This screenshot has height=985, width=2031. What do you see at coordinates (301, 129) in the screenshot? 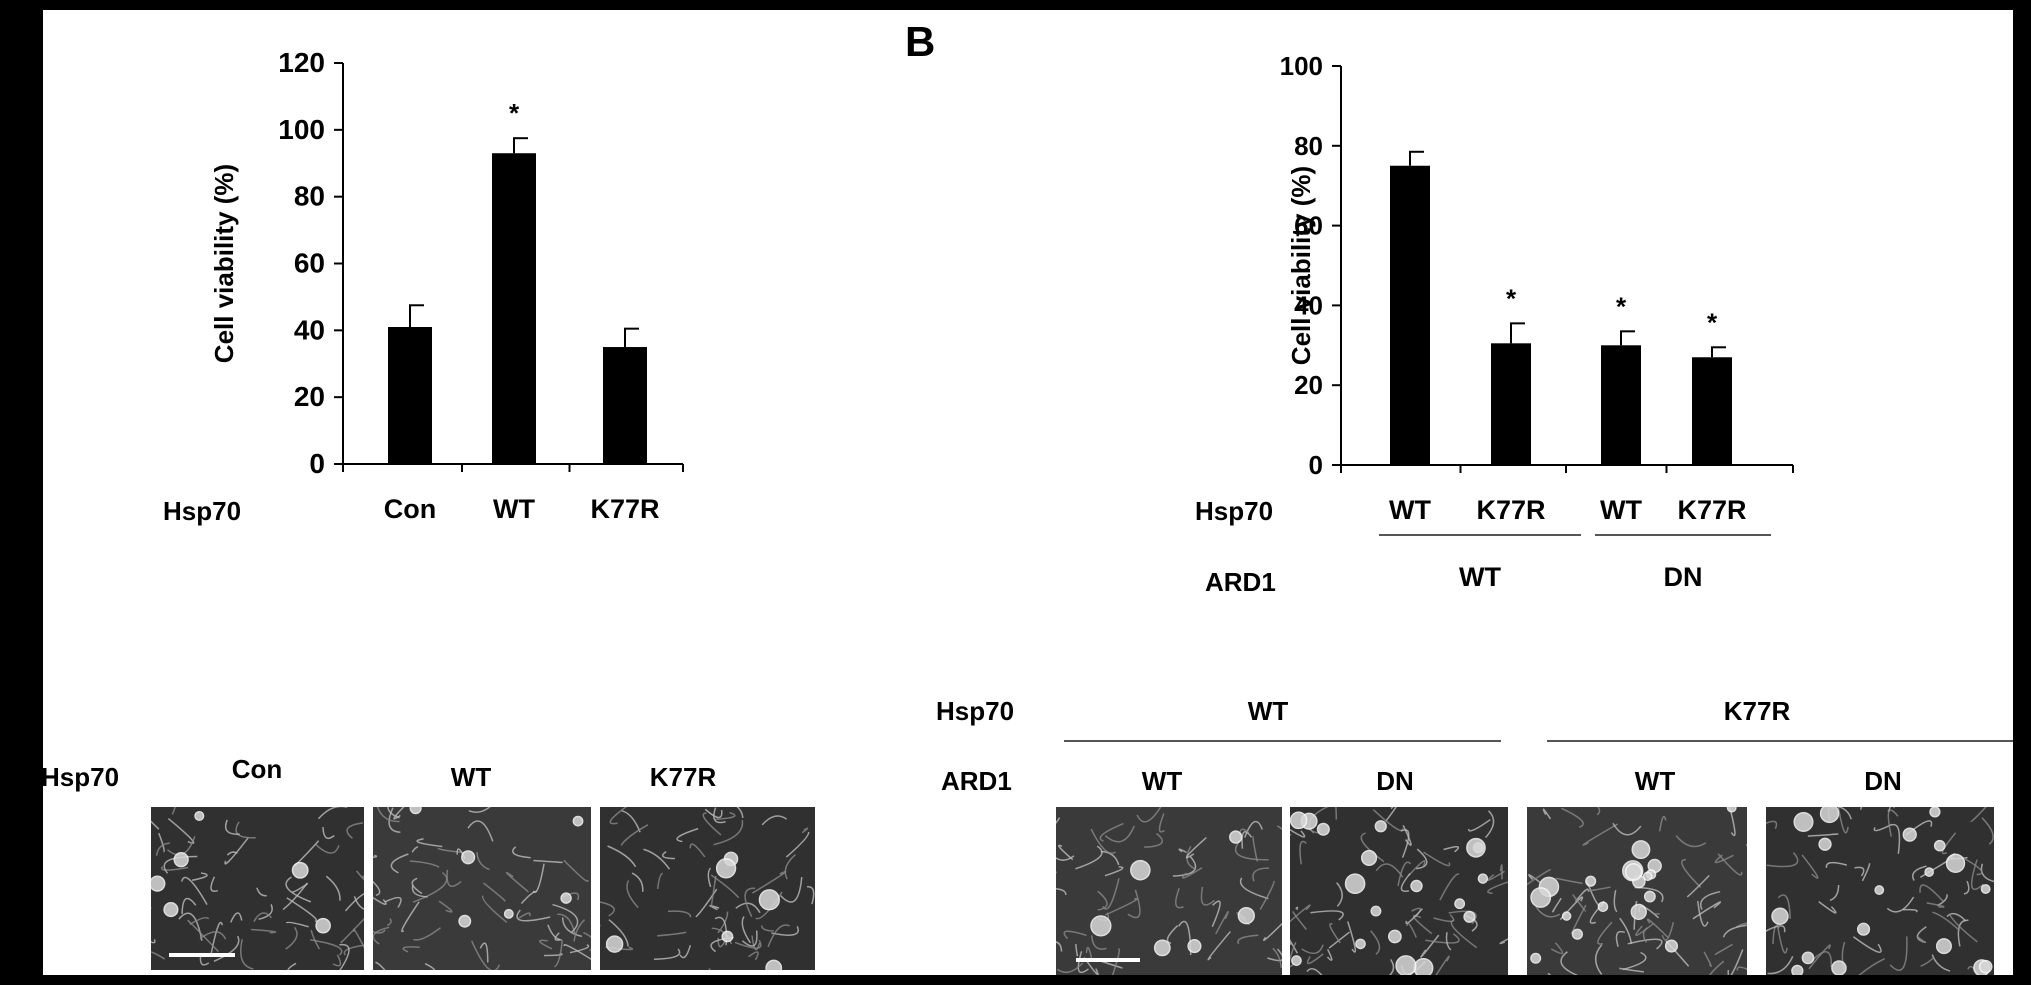
I see `chart-a-ytick-label: 100` at bounding box center [301, 129].